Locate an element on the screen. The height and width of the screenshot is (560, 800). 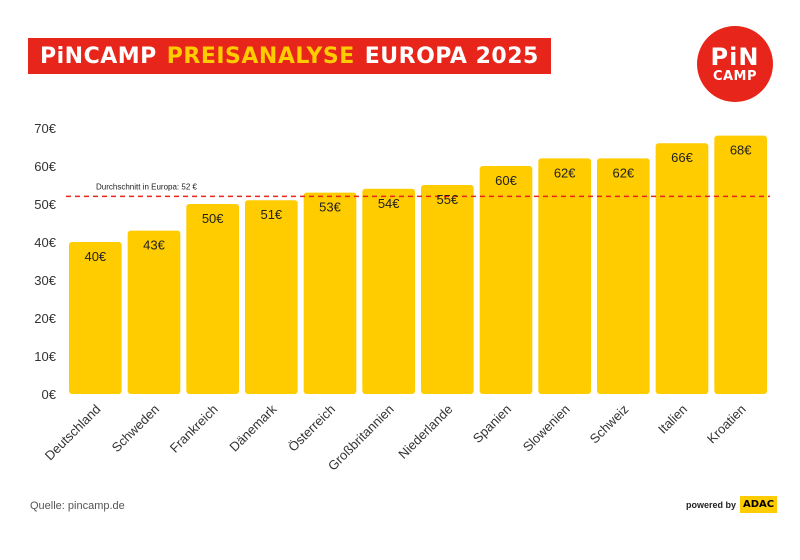
x-tick-label: Kroatien is located at coordinates (726, 424).